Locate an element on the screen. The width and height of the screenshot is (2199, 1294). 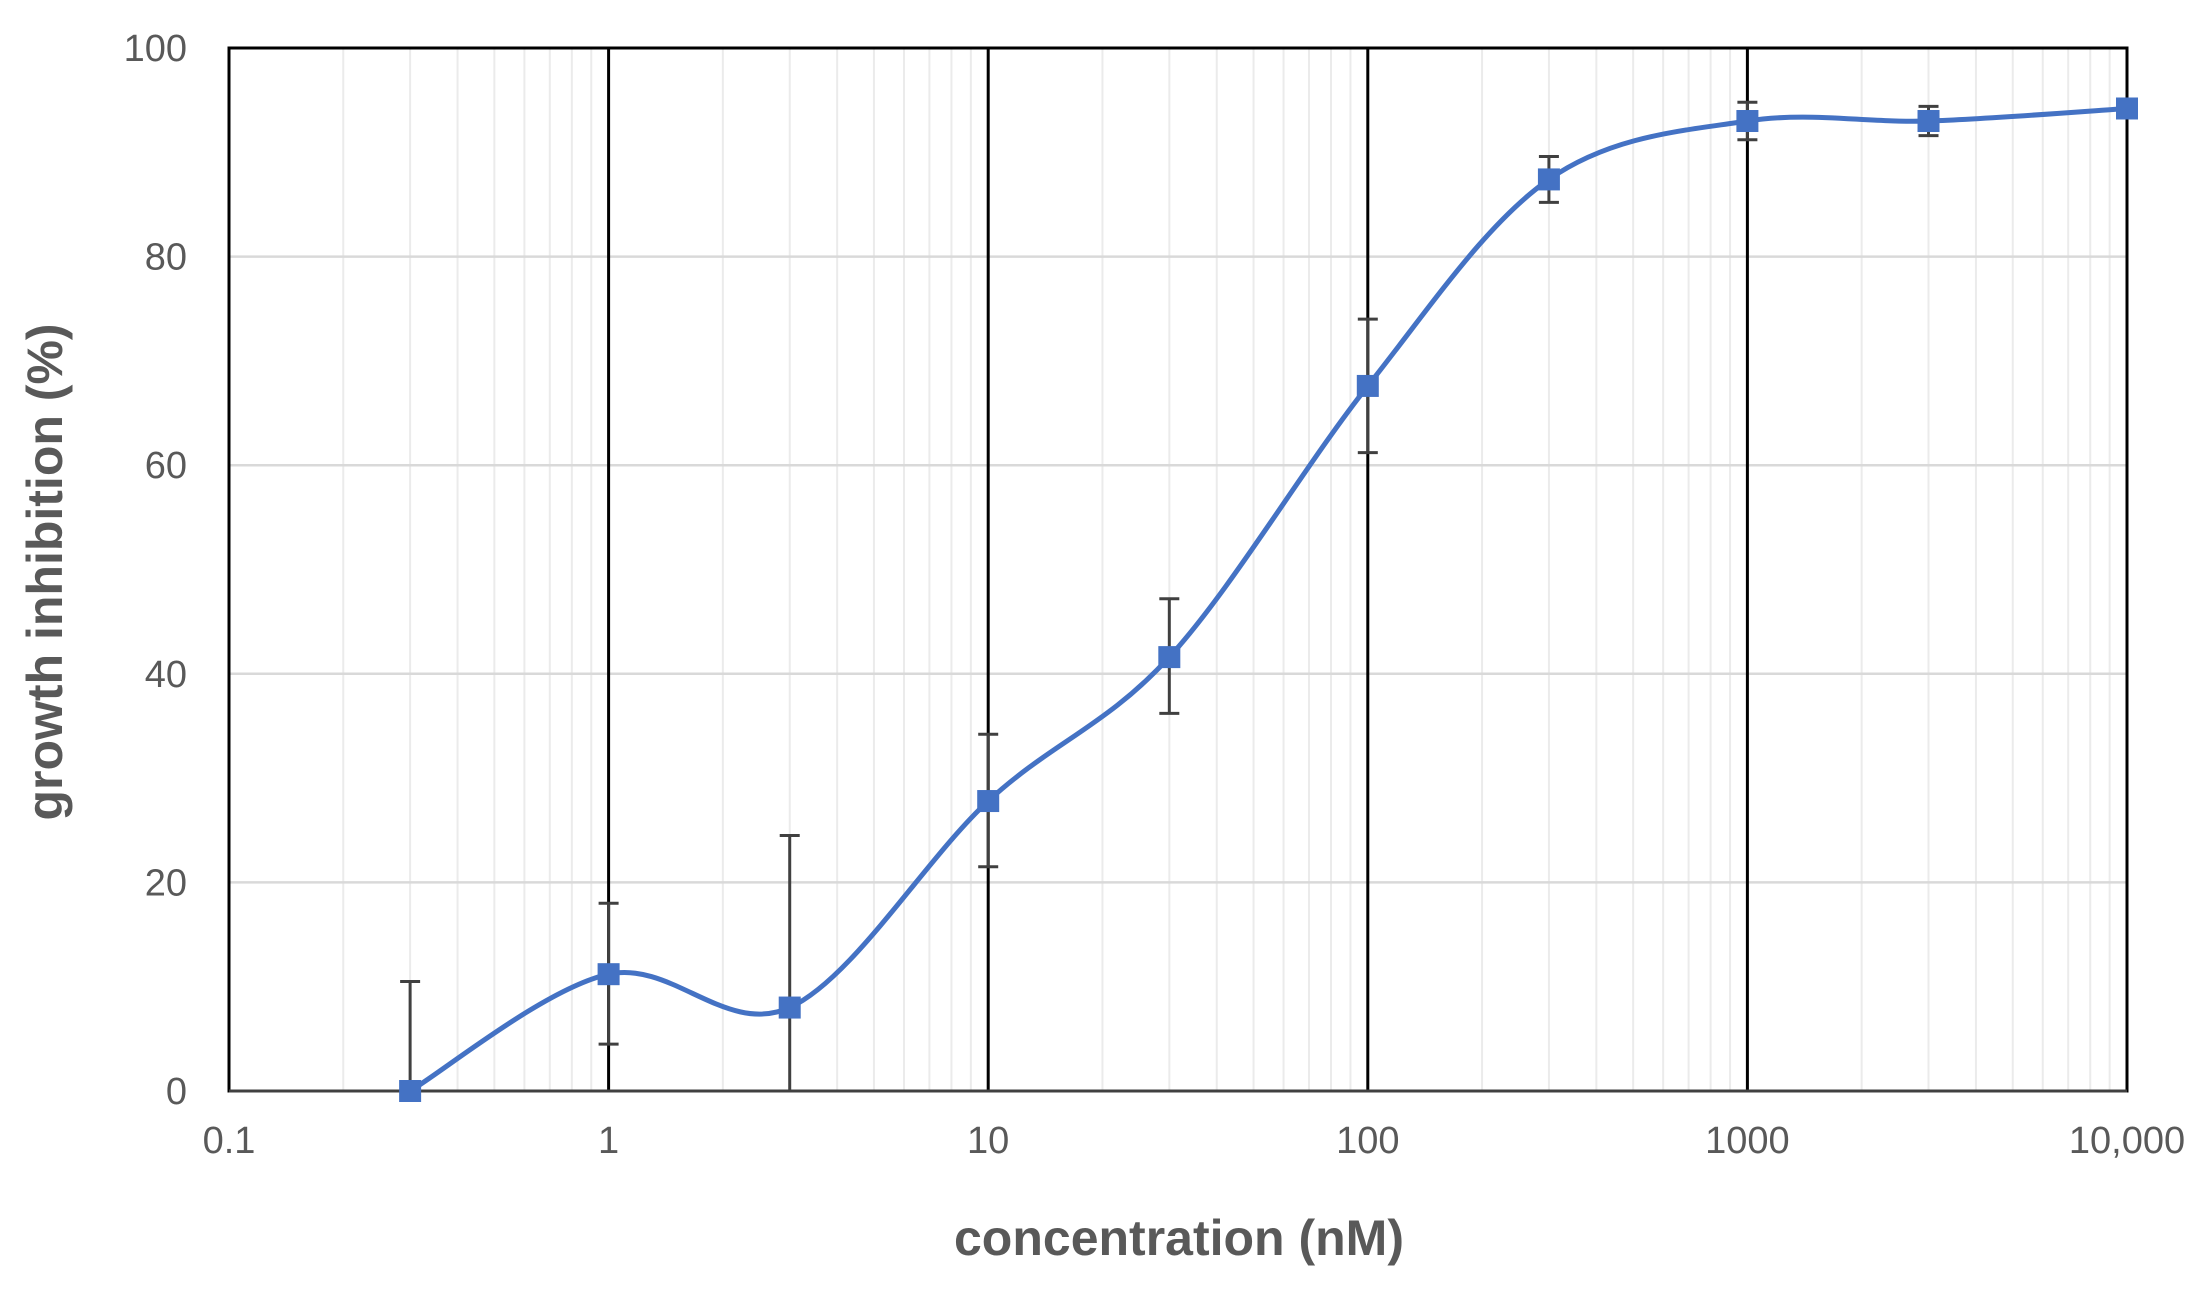
x-tick-label: 100 is located at coordinates (1367, 1141).